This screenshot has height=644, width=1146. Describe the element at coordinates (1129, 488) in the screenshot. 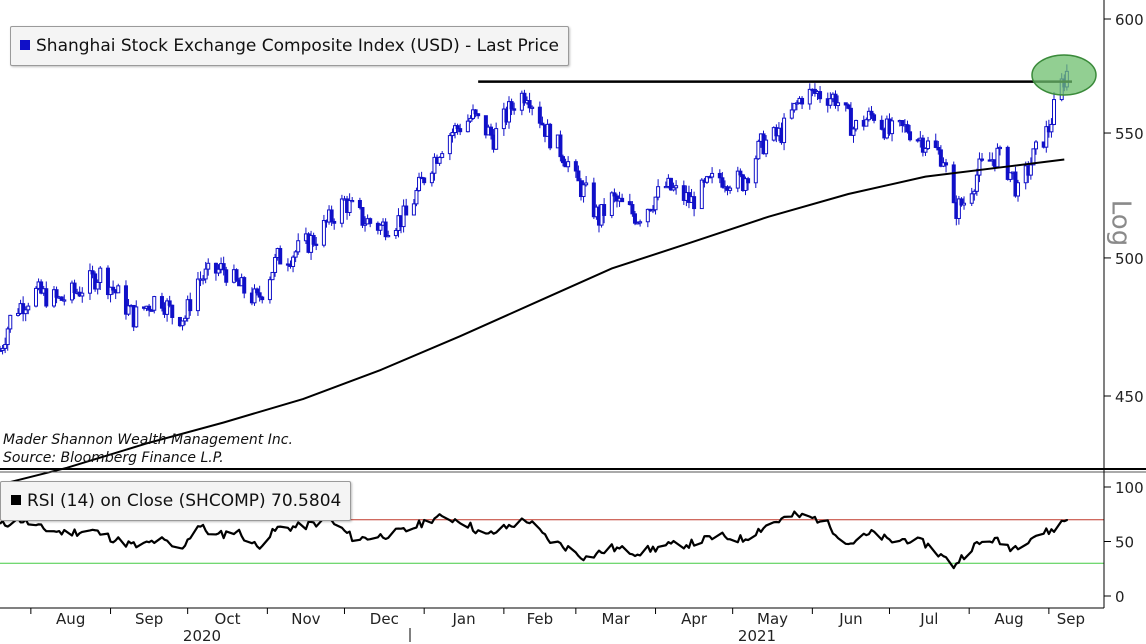

I see `rsi-y-tick-label: 100` at that location.